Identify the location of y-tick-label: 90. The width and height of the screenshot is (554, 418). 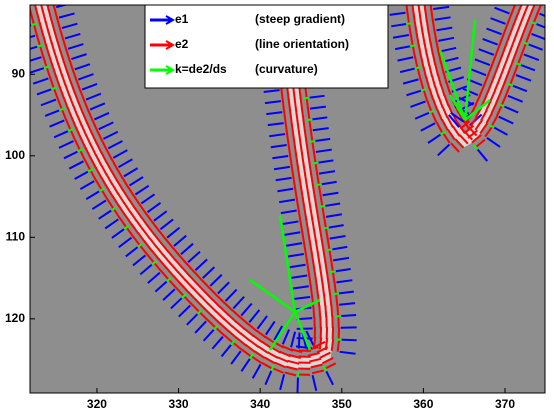
(19, 73).